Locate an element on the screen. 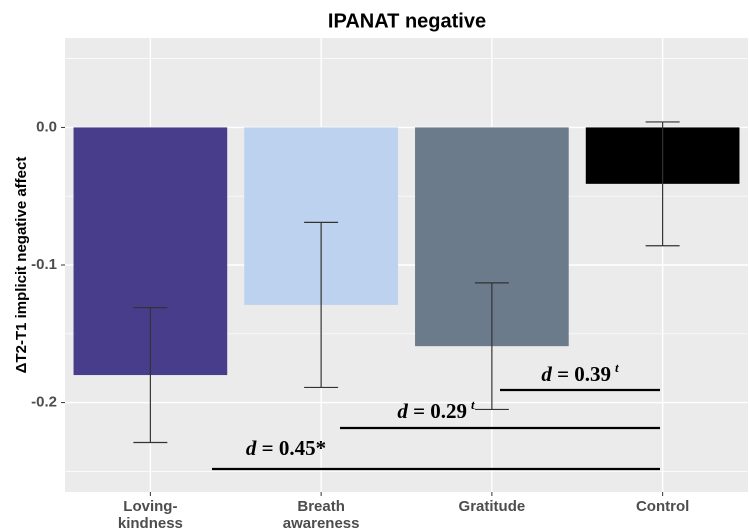 This screenshot has width=749, height=529. y-tick-label: 0.0 is located at coordinates (46, 126).